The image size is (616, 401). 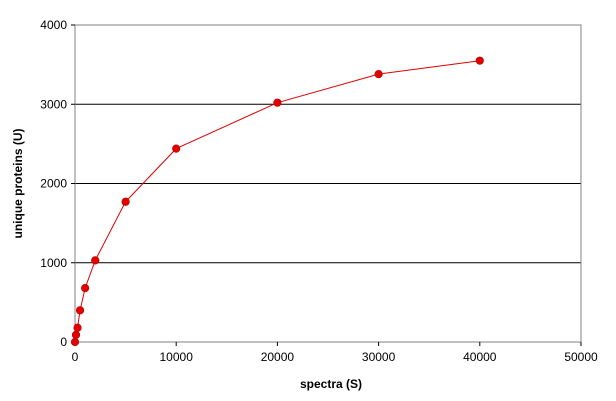 What do you see at coordinates (278, 357) in the screenshot?
I see `x-tick-label: 20000` at bounding box center [278, 357].